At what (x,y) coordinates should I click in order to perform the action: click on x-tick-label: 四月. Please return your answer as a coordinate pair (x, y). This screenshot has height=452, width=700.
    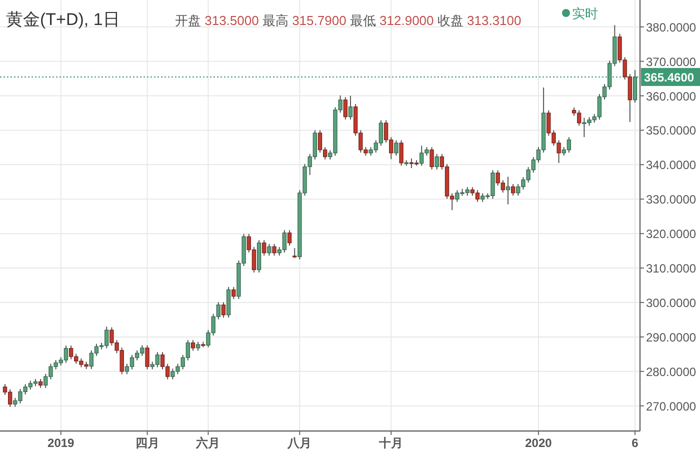
    Looking at the image, I should click on (147, 443).